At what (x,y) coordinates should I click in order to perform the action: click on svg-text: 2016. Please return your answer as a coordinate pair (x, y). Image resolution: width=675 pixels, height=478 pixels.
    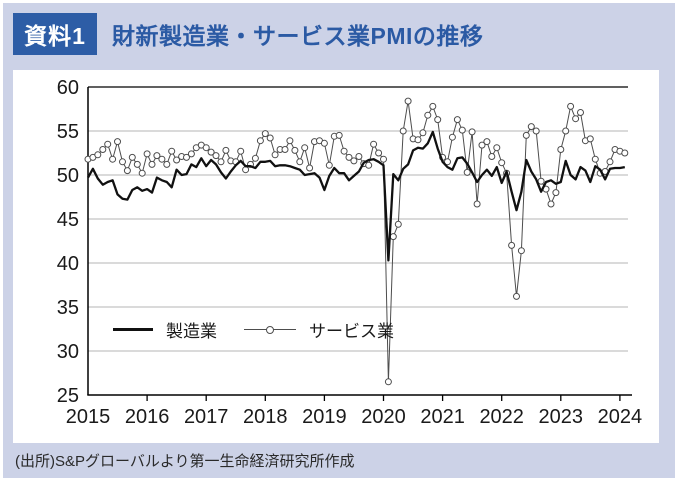
    Looking at the image, I should click on (147, 417).